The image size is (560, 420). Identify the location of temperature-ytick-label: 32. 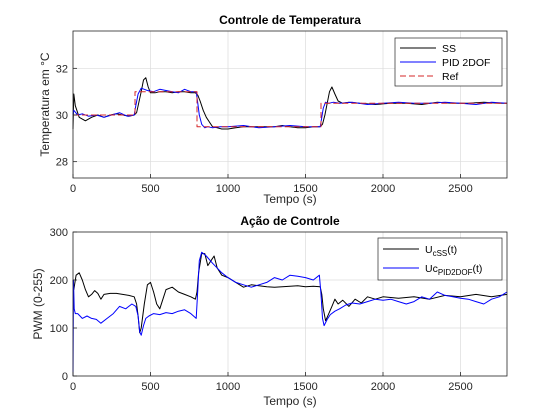
(62, 69).